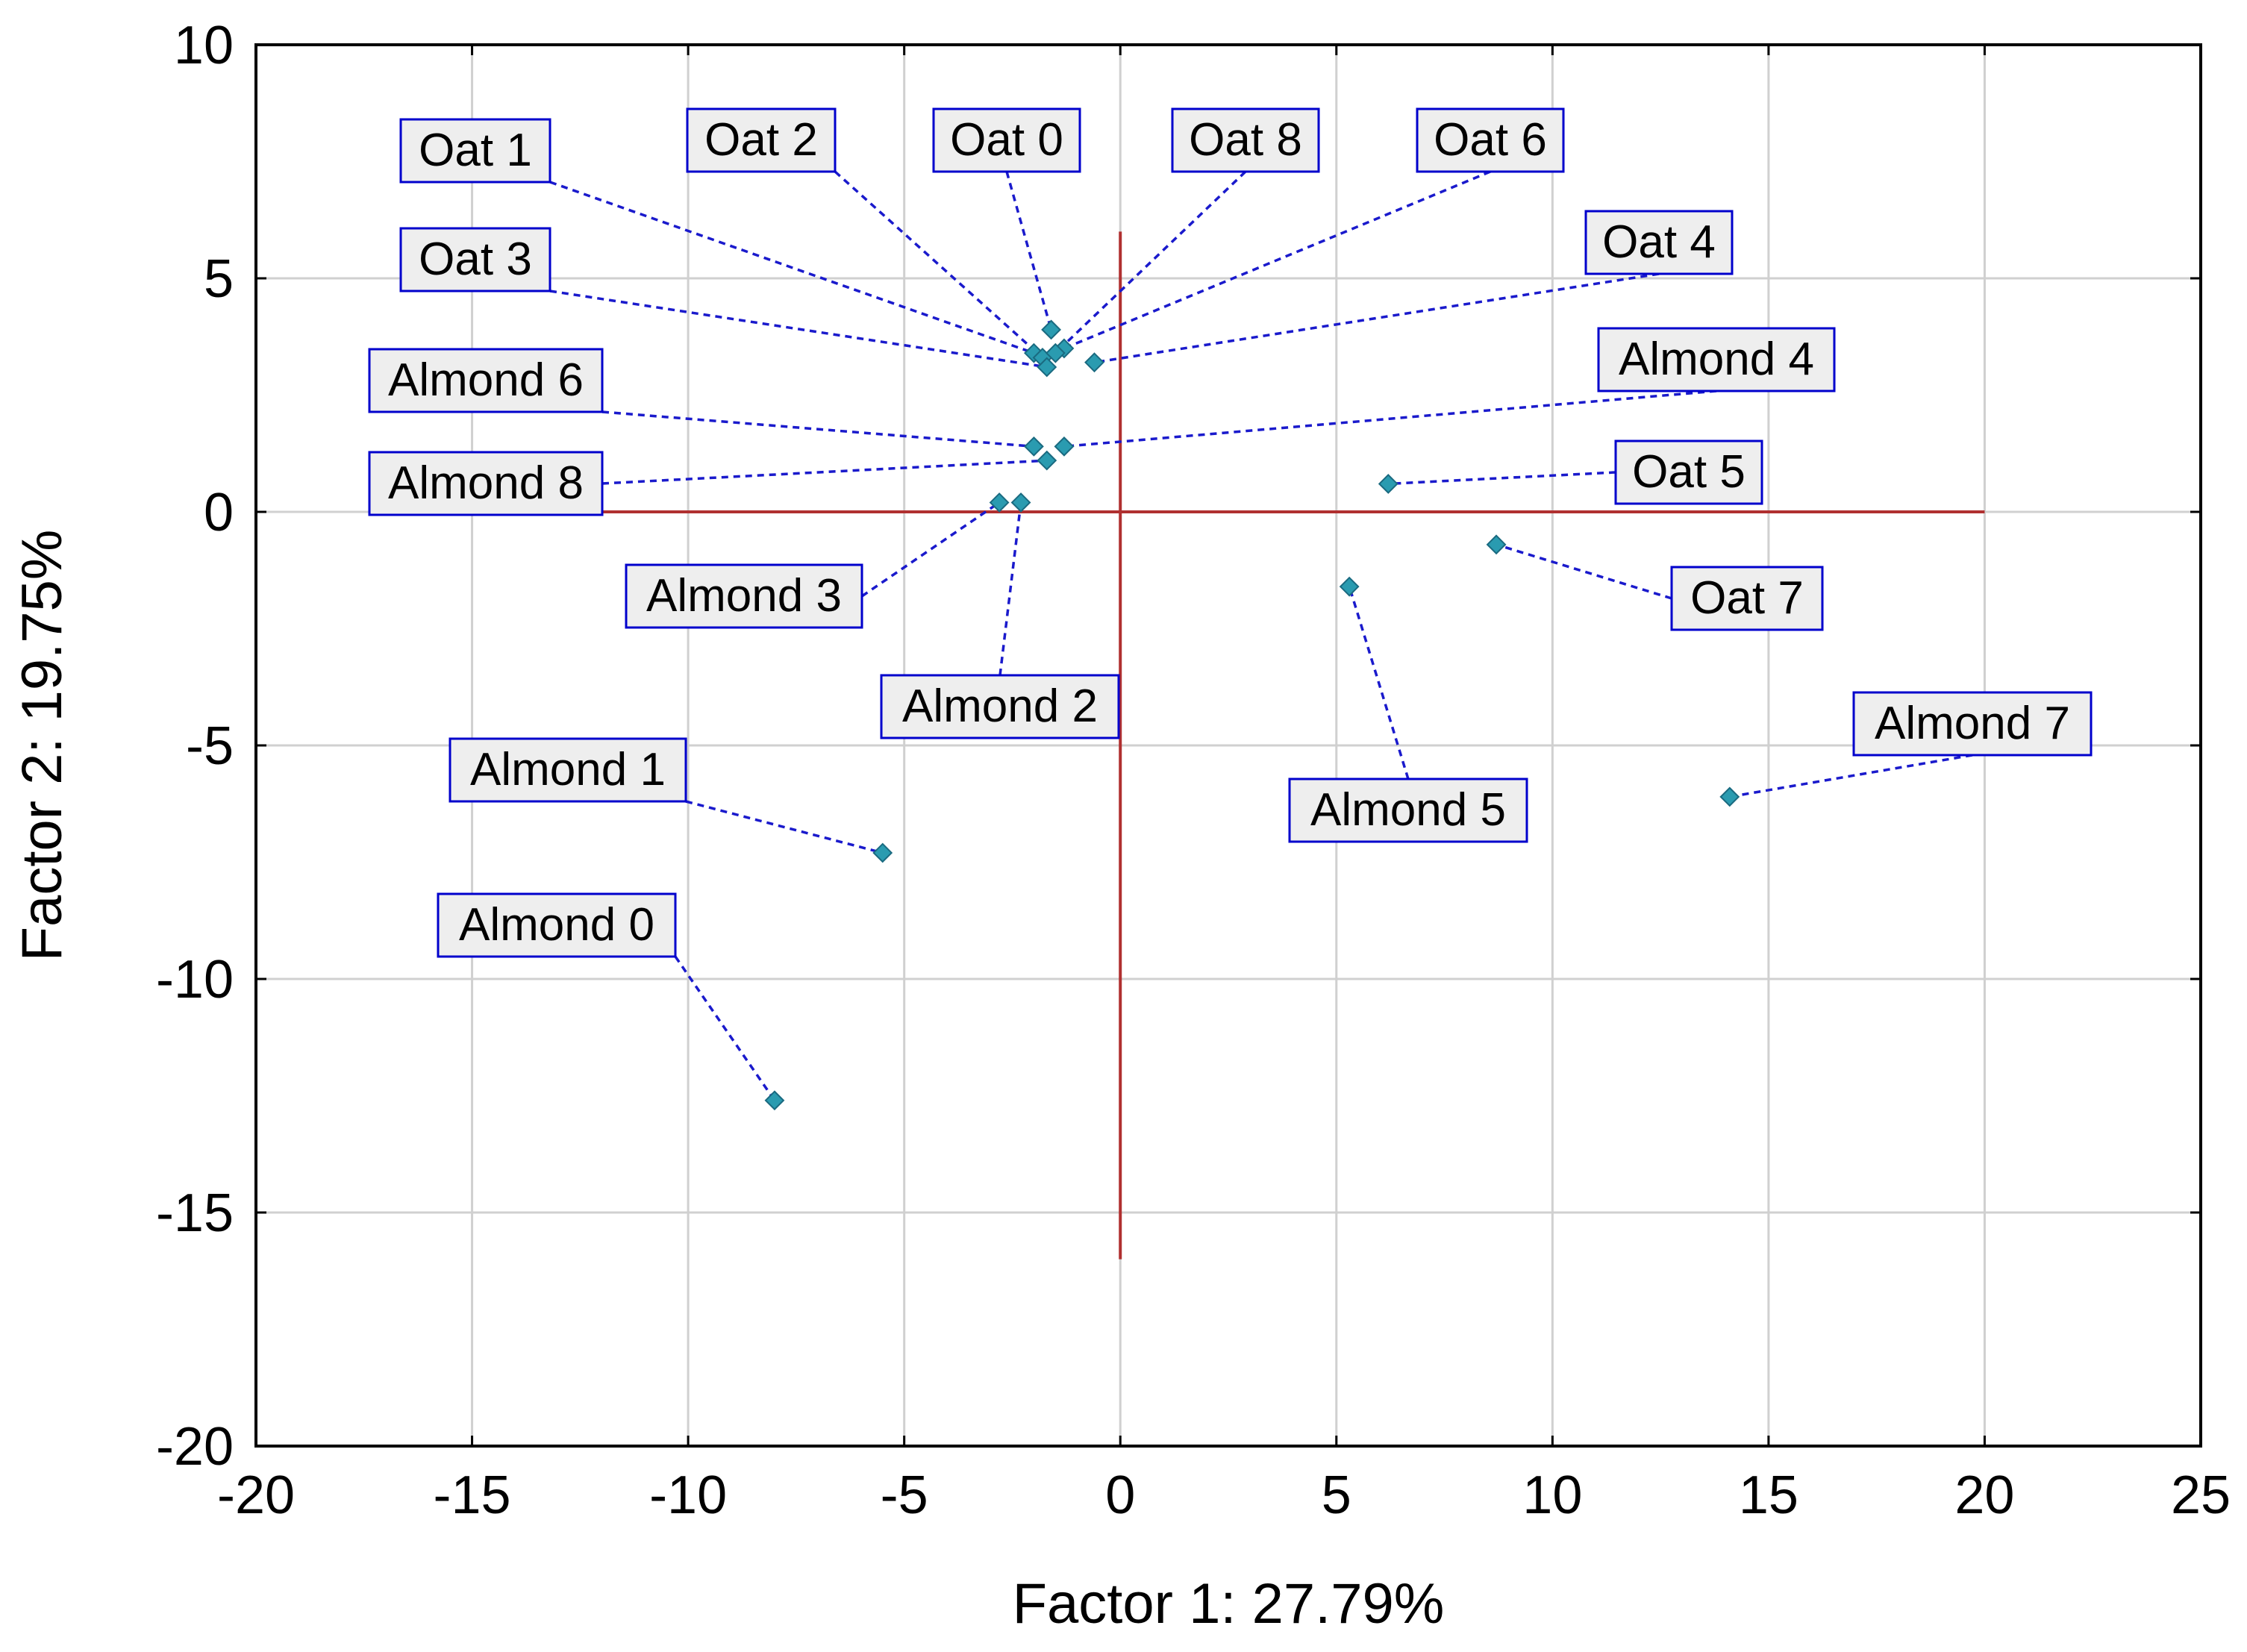 This screenshot has height=1652, width=2247. Describe the element at coordinates (472, 1495) in the screenshot. I see `x-tick-label: -15` at that location.